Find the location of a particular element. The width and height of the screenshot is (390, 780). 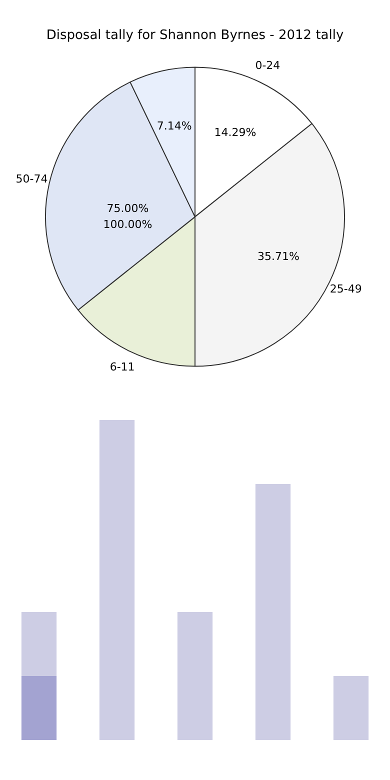

data-label: 7.14% is located at coordinates (174, 125).